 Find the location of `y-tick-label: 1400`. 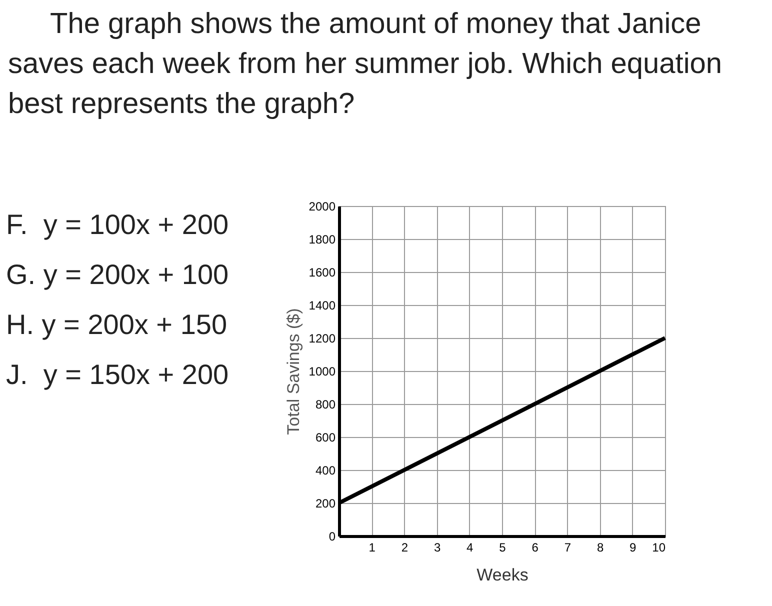

y-tick-label: 1400 is located at coordinates (322, 305).